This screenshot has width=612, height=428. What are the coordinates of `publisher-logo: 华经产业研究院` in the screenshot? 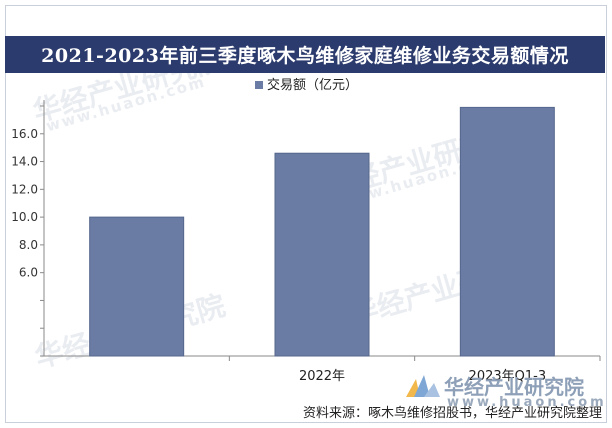 It's located at (495, 385).